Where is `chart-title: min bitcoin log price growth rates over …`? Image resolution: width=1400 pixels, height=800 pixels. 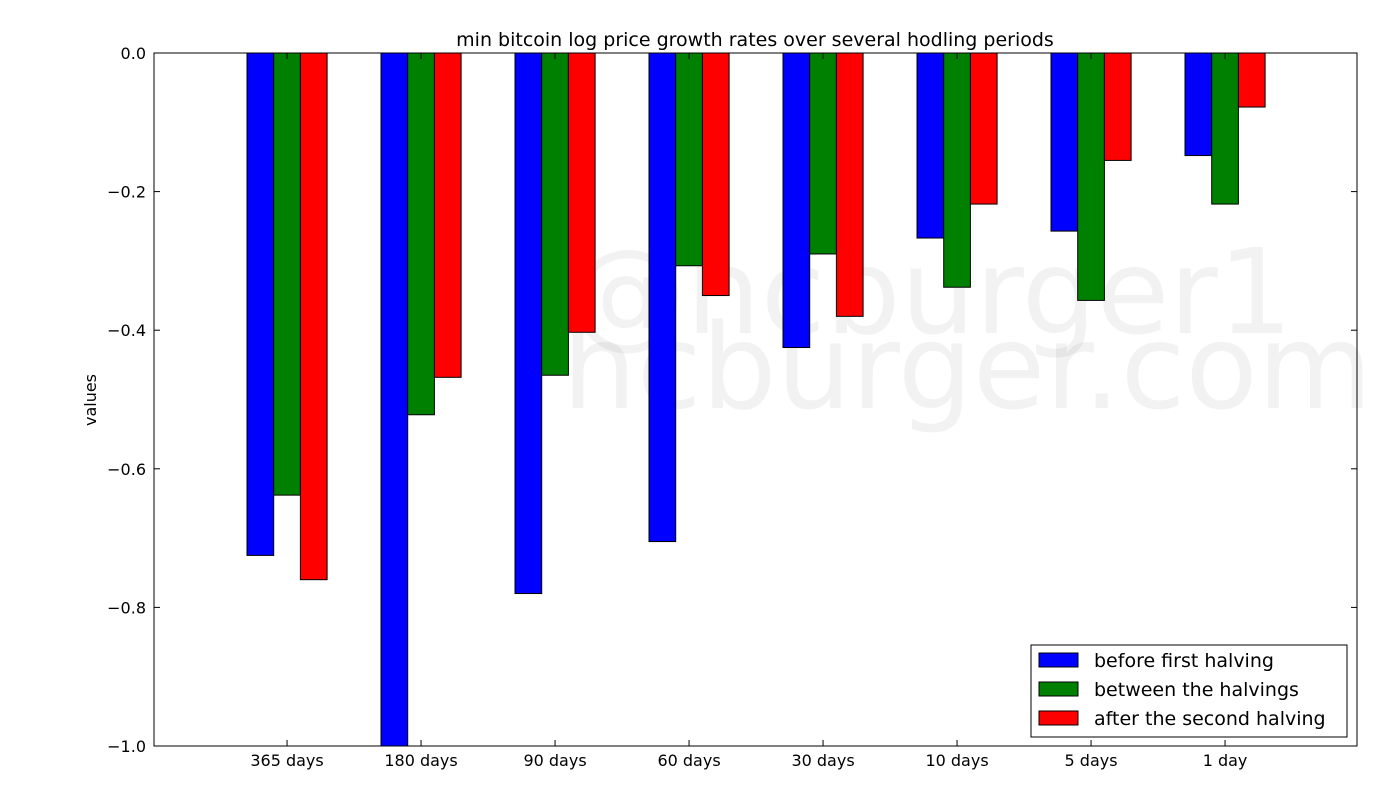
chart-title: min bitcoin log price growth rates over … is located at coordinates (755, 40).